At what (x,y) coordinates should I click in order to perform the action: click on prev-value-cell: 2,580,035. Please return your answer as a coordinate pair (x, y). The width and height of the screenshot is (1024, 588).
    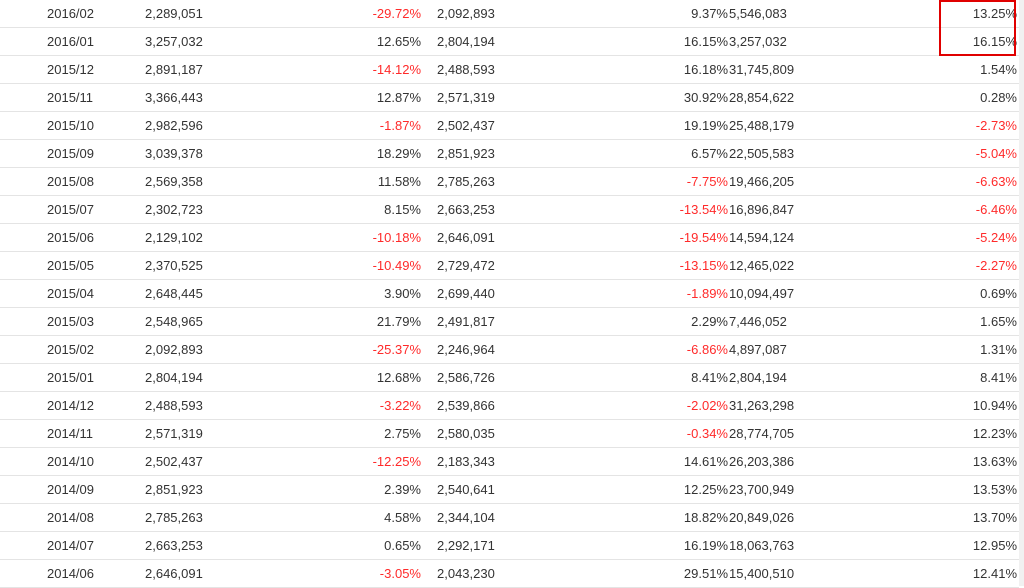
    Looking at the image, I should click on (509, 433).